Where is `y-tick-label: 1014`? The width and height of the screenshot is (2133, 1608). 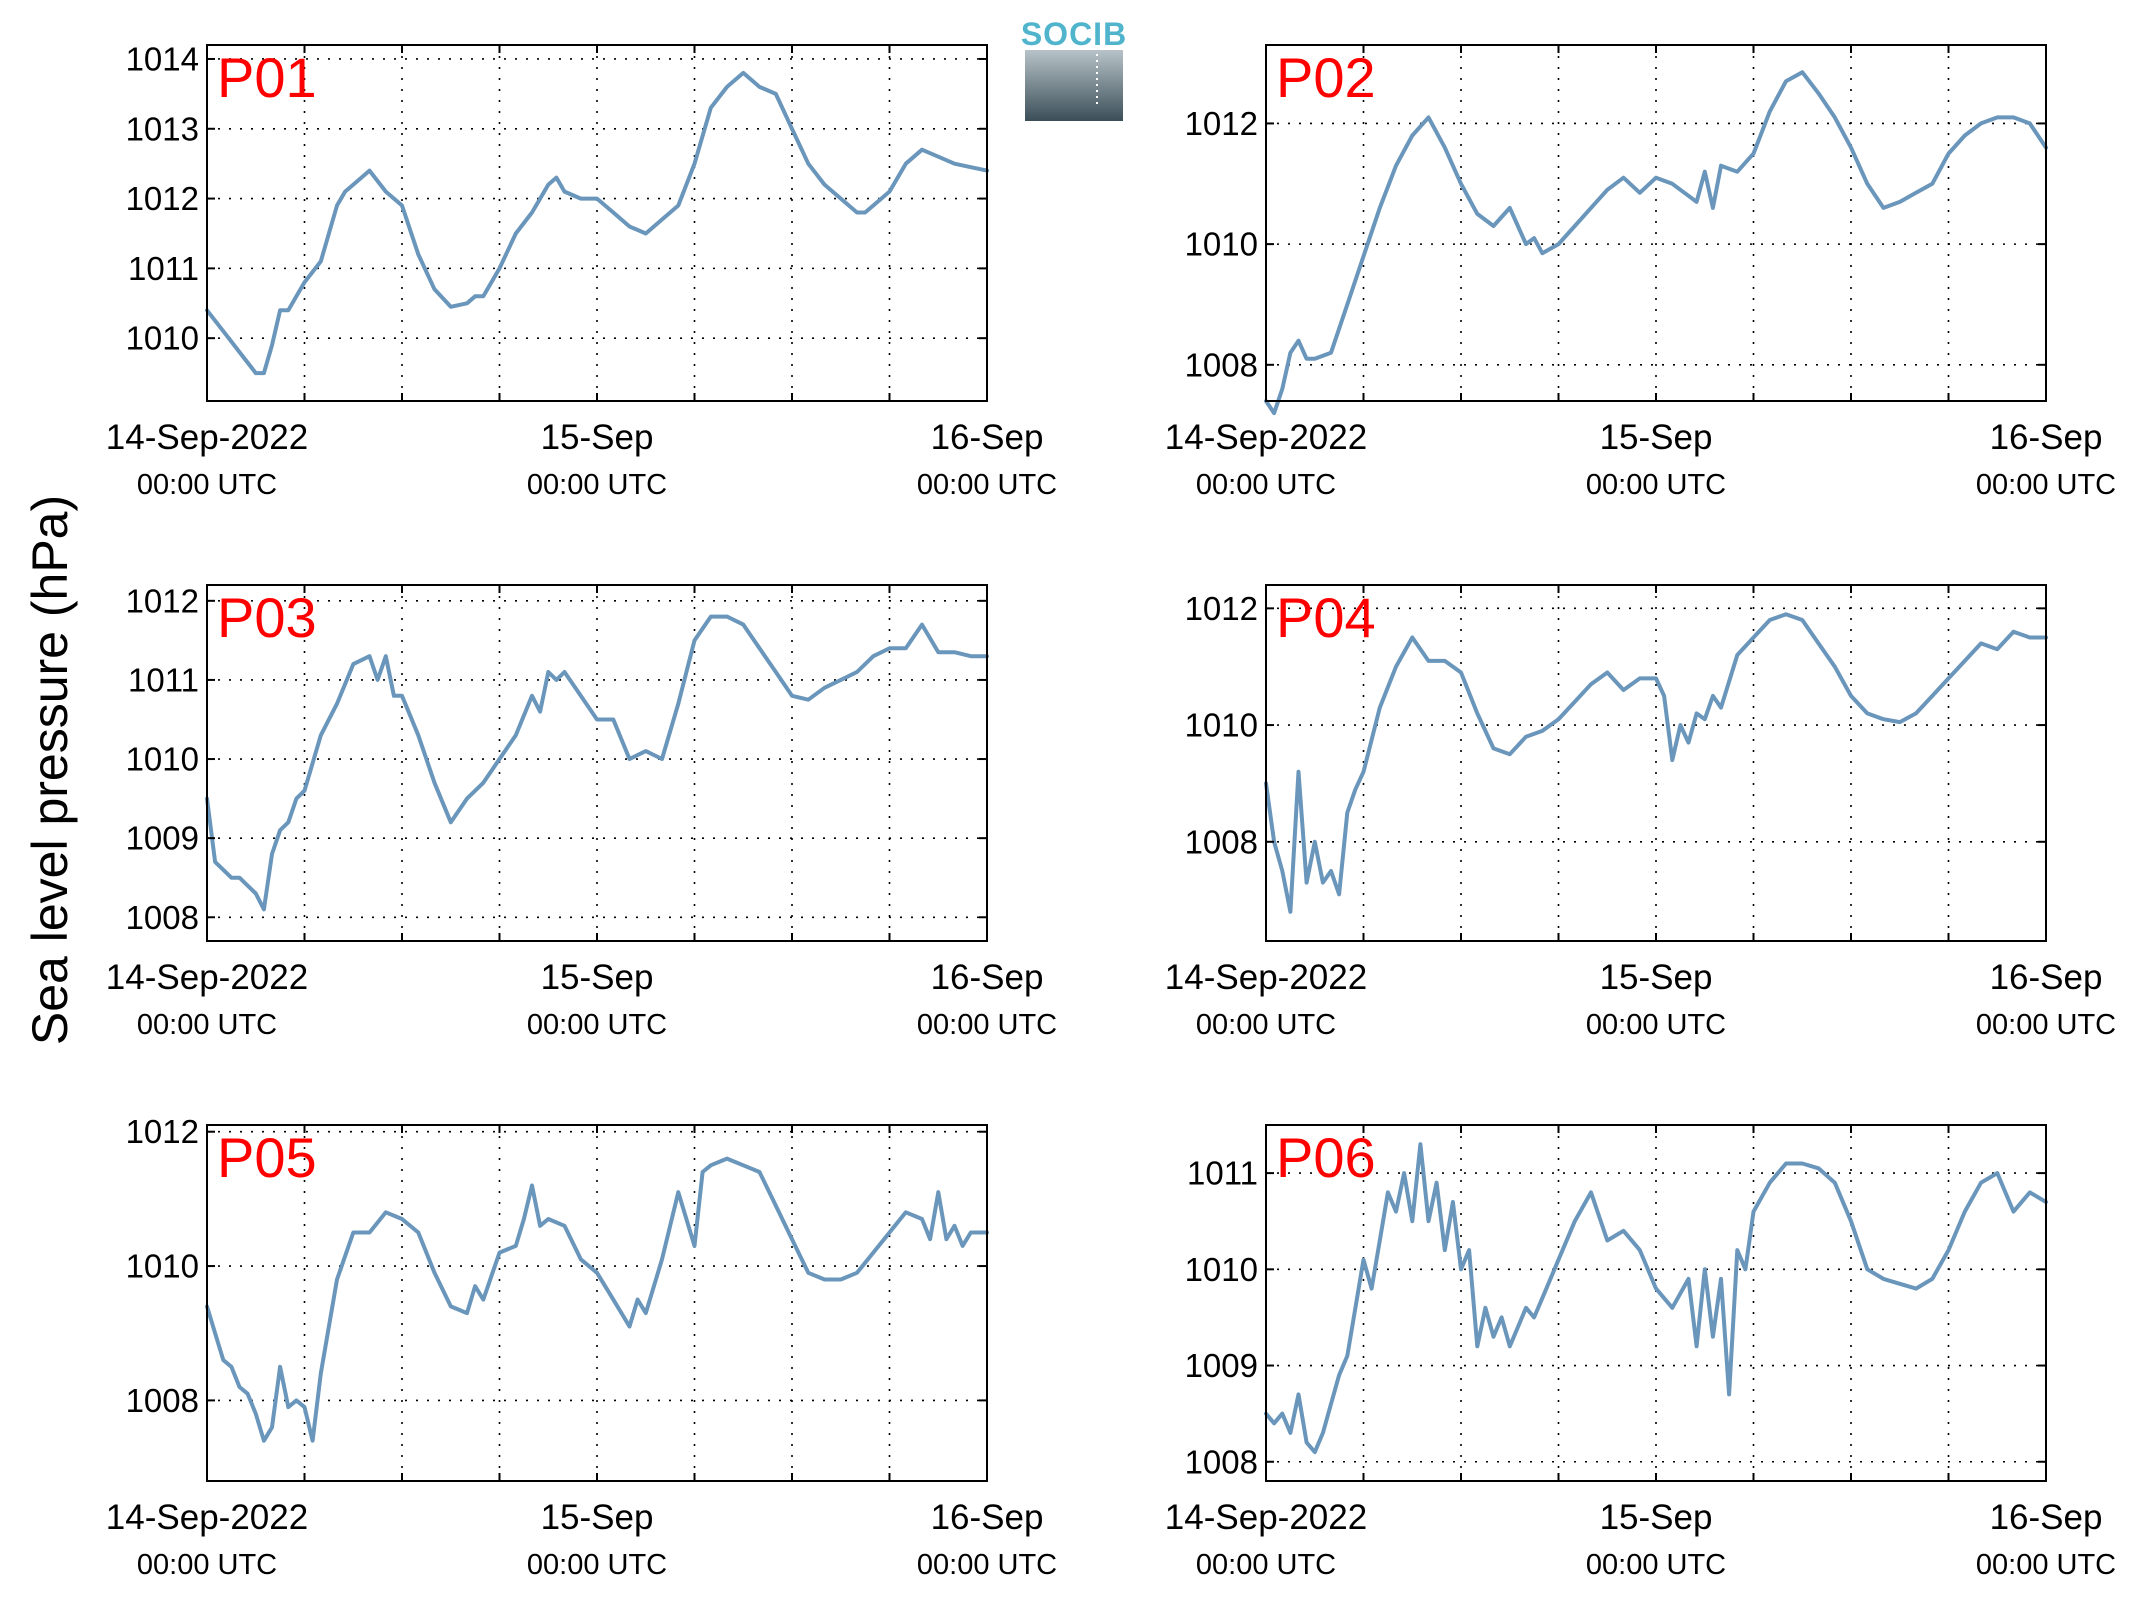
y-tick-label: 1014 is located at coordinates (162, 58).